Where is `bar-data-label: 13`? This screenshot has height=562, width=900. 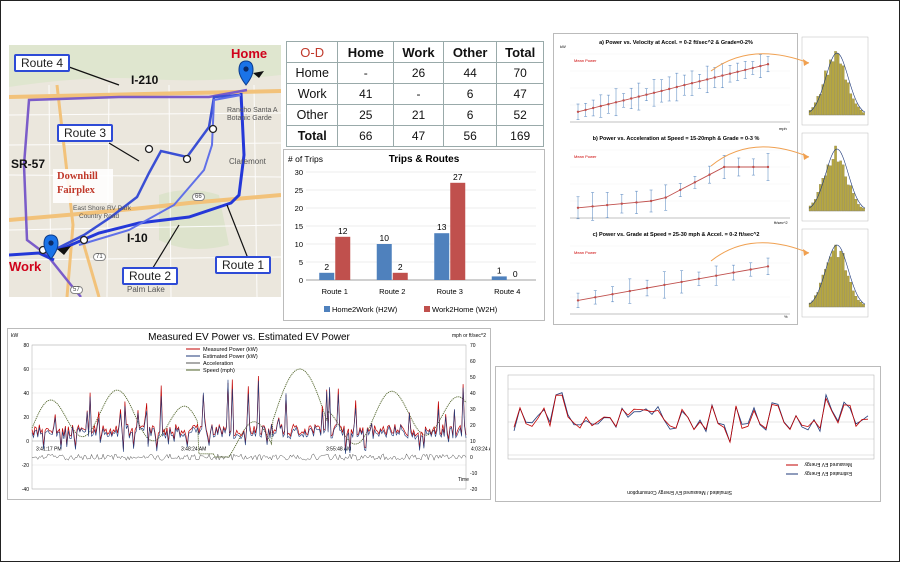
bar-data-label: 13 is located at coordinates (442, 227).